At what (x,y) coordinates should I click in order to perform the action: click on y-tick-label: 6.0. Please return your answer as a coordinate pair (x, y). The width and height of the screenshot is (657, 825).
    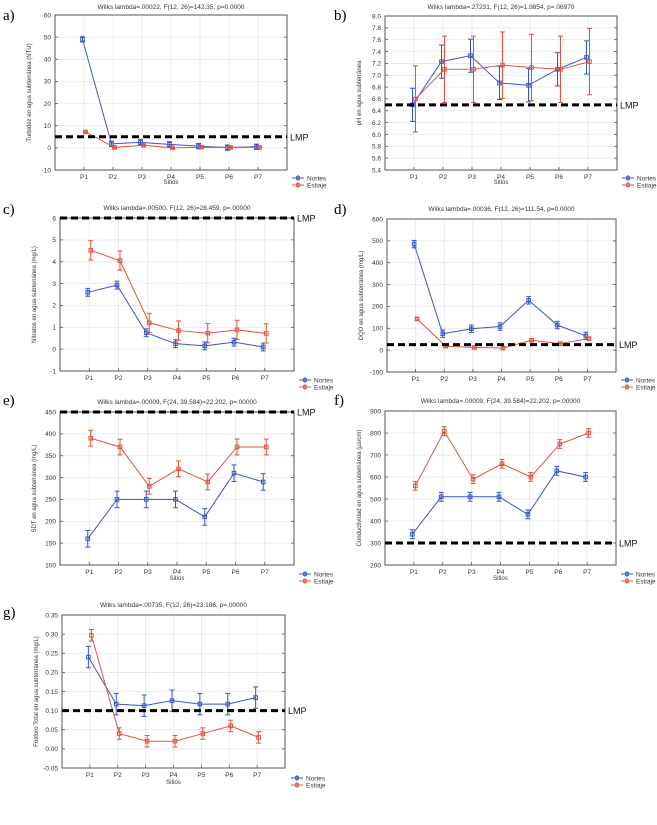
    Looking at the image, I should click on (376, 135).